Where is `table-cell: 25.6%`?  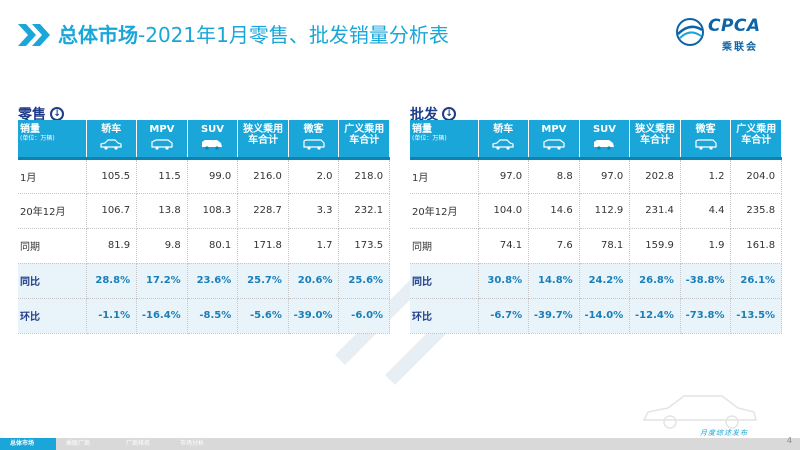 table-cell: 25.6% is located at coordinates (364, 281).